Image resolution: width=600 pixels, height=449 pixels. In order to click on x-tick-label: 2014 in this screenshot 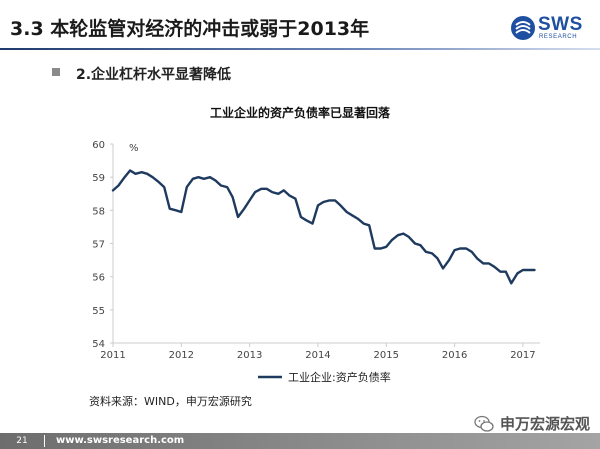, I will do `click(317, 355)`.